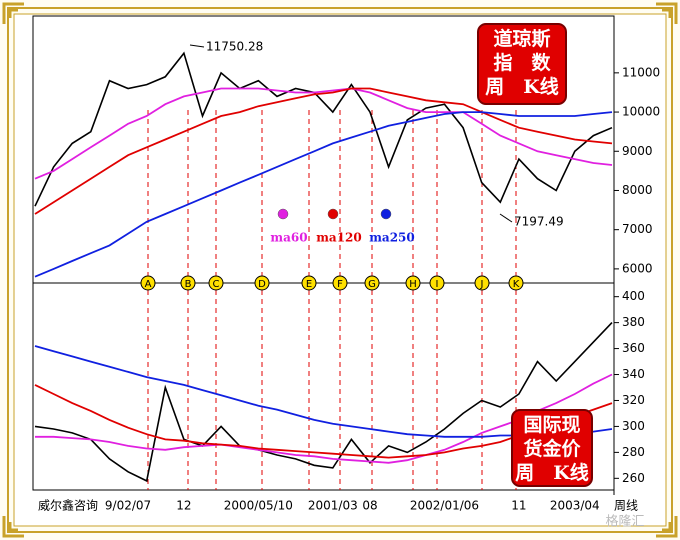 The width and height of the screenshot is (680, 540). What do you see at coordinates (68, 505) in the screenshot?
I see `source-label: 威尔鑫咨询` at bounding box center [68, 505].